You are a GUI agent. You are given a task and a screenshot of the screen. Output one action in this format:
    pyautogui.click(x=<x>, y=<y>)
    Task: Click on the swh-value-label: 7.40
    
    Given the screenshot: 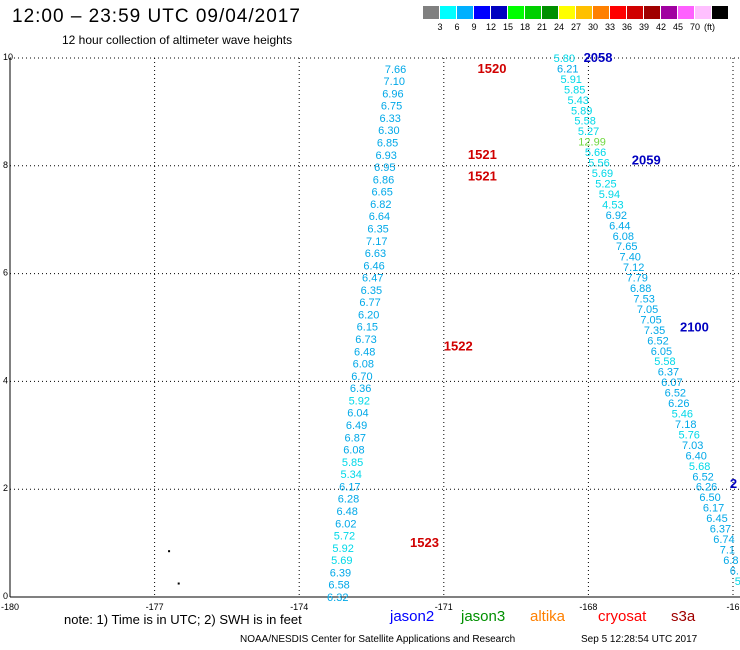 What is the action you would take?
    pyautogui.click(x=630, y=258)
    